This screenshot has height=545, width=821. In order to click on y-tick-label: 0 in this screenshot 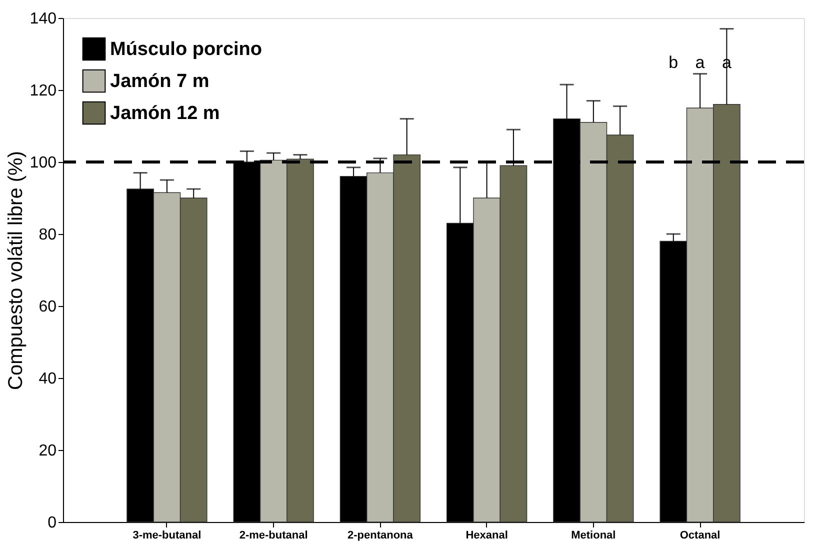, I will do `click(52, 523)`.